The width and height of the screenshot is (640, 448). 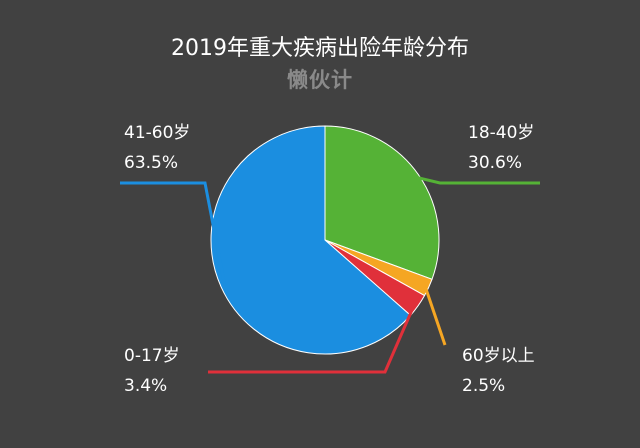 I want to click on label-41-60: 41-60岁 63.5%, so click(x=157, y=148).